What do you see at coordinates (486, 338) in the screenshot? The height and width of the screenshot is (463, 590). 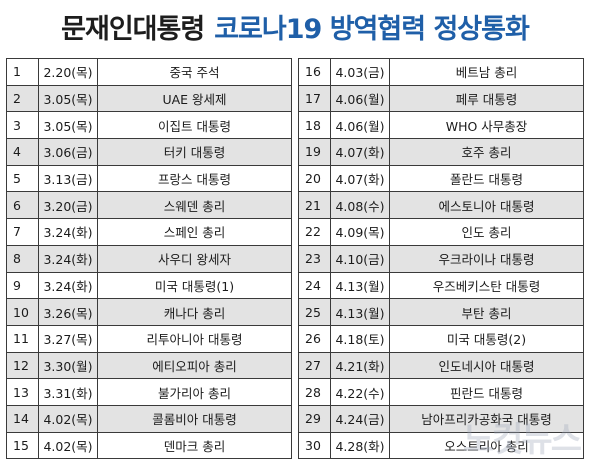 I see `counterpart-name: 미국 대통령(2)` at bounding box center [486, 338].